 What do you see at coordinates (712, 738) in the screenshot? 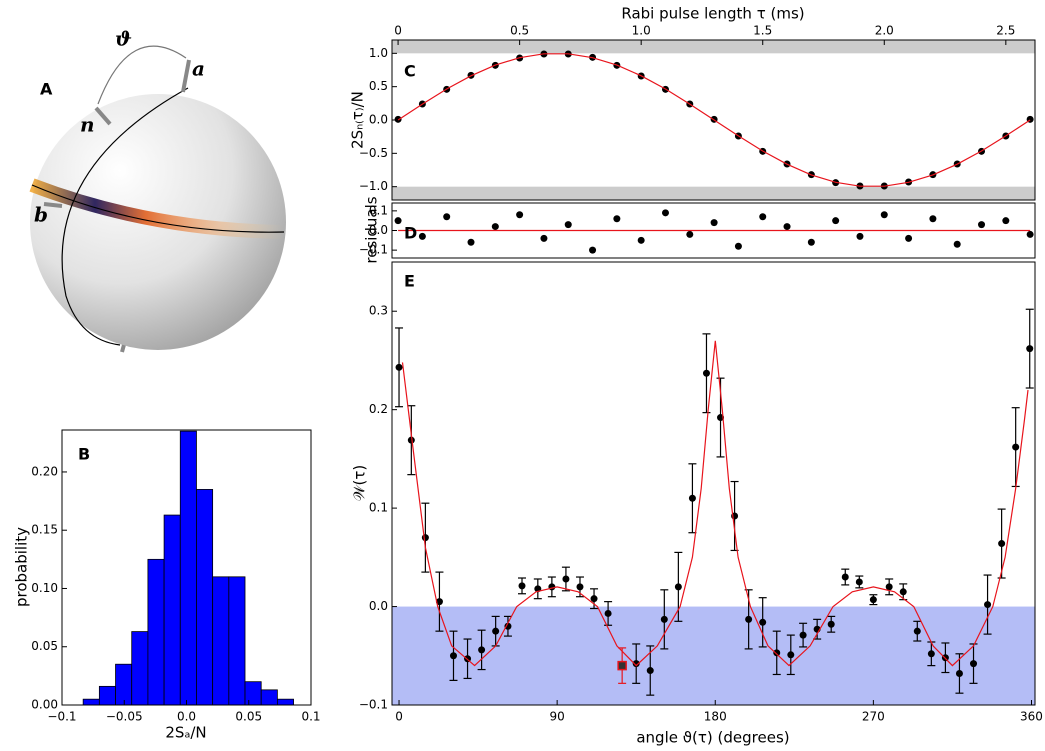
I see `x-axis-label: angle ϑ(τ) (degrees)` at bounding box center [712, 738].